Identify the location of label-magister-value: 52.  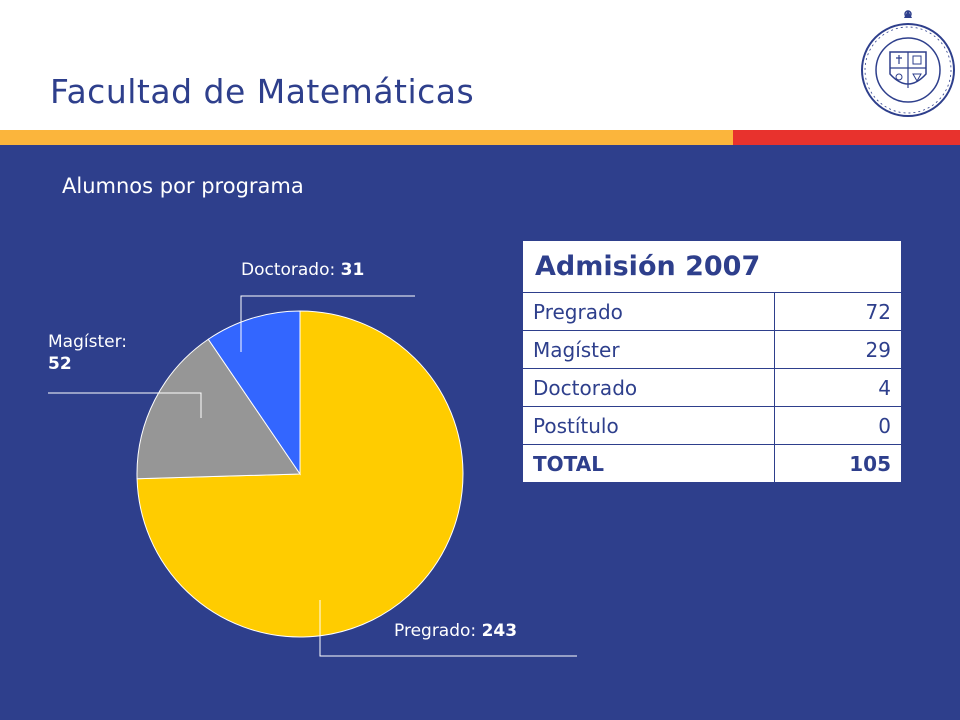
(60, 364).